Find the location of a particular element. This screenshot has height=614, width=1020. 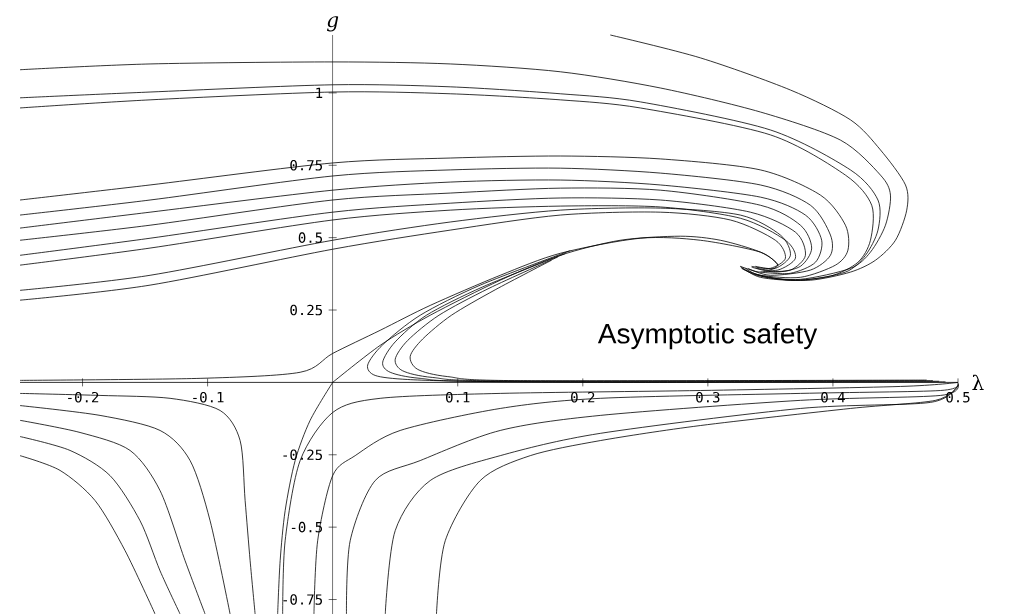

annotation: Asymptotic safety is located at coordinates (707, 336).